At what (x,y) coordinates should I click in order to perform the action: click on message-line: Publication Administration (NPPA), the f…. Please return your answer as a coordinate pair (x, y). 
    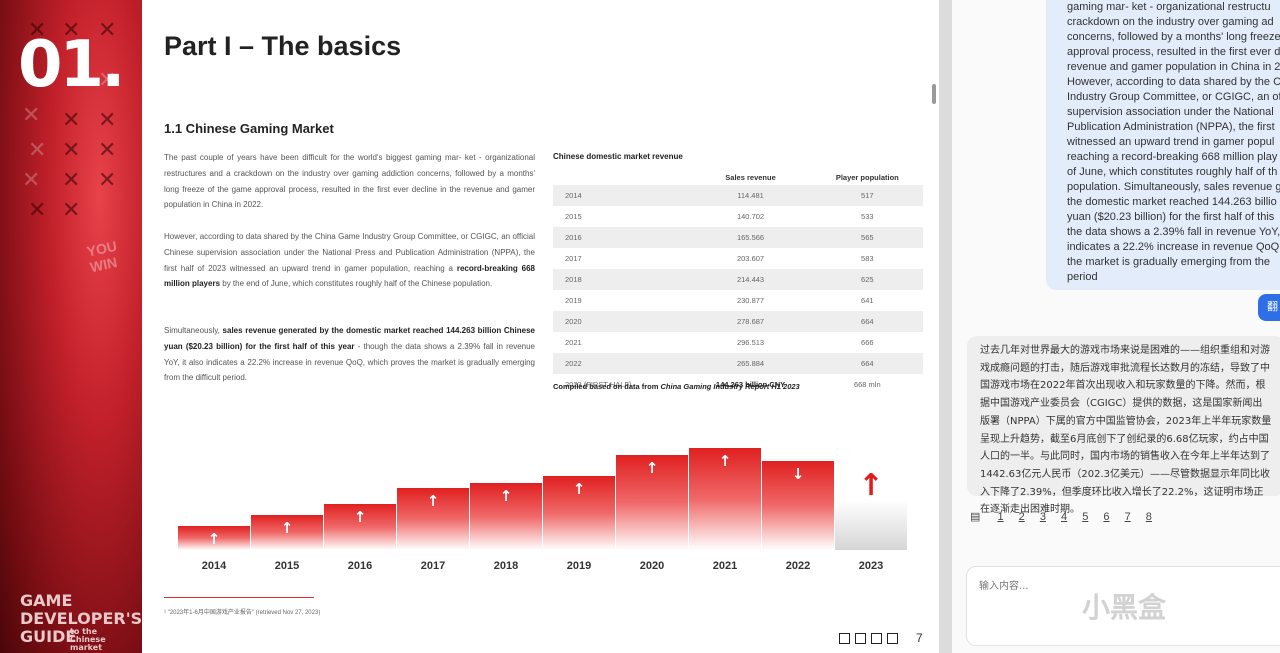
    Looking at the image, I should click on (1171, 127).